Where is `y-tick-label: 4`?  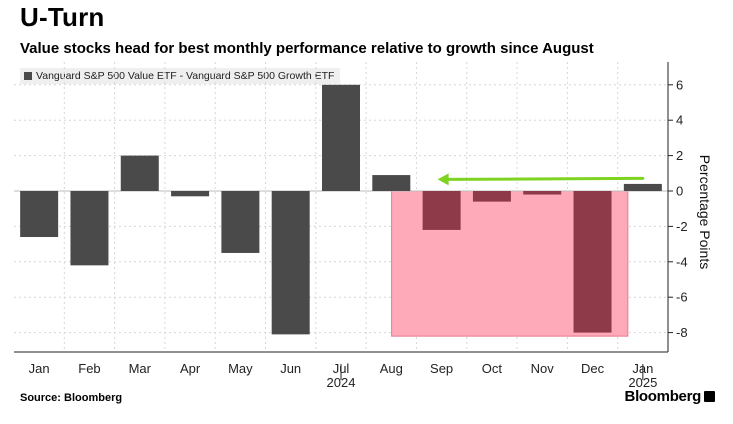
y-tick-label: 4 is located at coordinates (679, 120).